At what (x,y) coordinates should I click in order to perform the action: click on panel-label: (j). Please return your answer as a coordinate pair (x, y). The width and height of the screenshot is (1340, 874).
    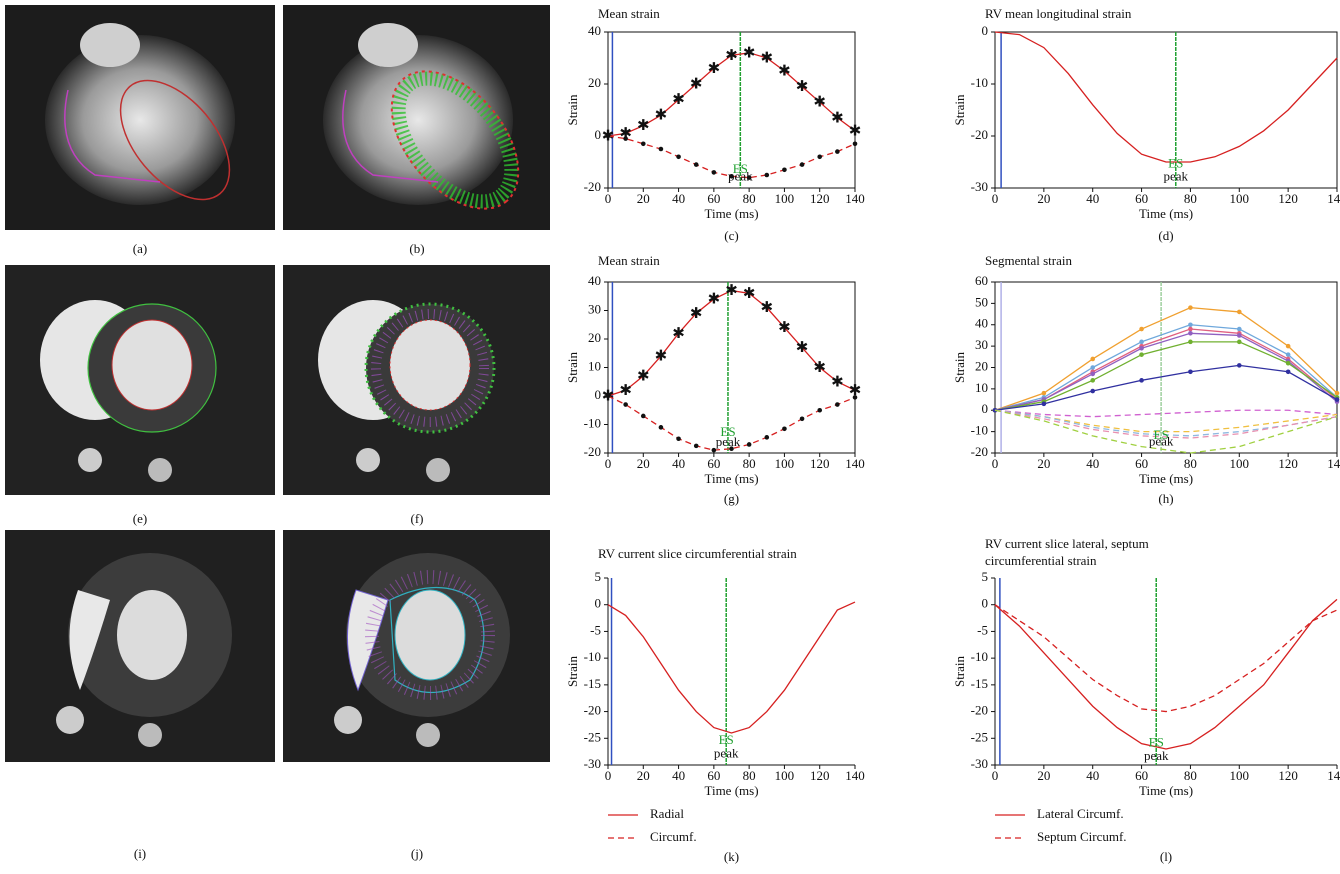
    Looking at the image, I should click on (417, 853).